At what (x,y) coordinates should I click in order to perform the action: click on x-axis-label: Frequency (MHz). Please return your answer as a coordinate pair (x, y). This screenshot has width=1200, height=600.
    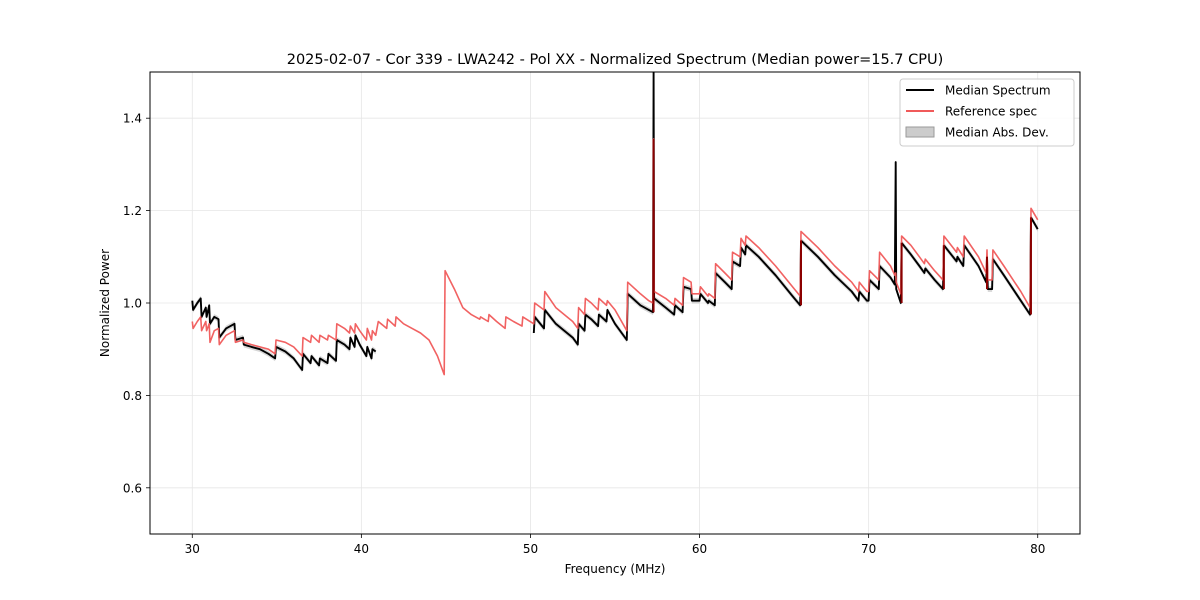
    Looking at the image, I should click on (615, 569).